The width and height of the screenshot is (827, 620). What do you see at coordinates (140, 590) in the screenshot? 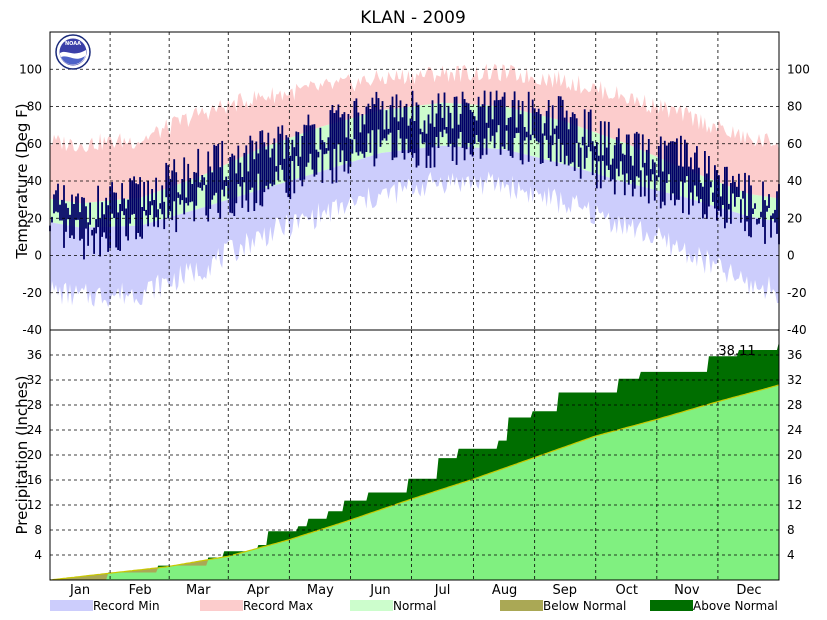
I see `month-label: Feb` at bounding box center [140, 590].